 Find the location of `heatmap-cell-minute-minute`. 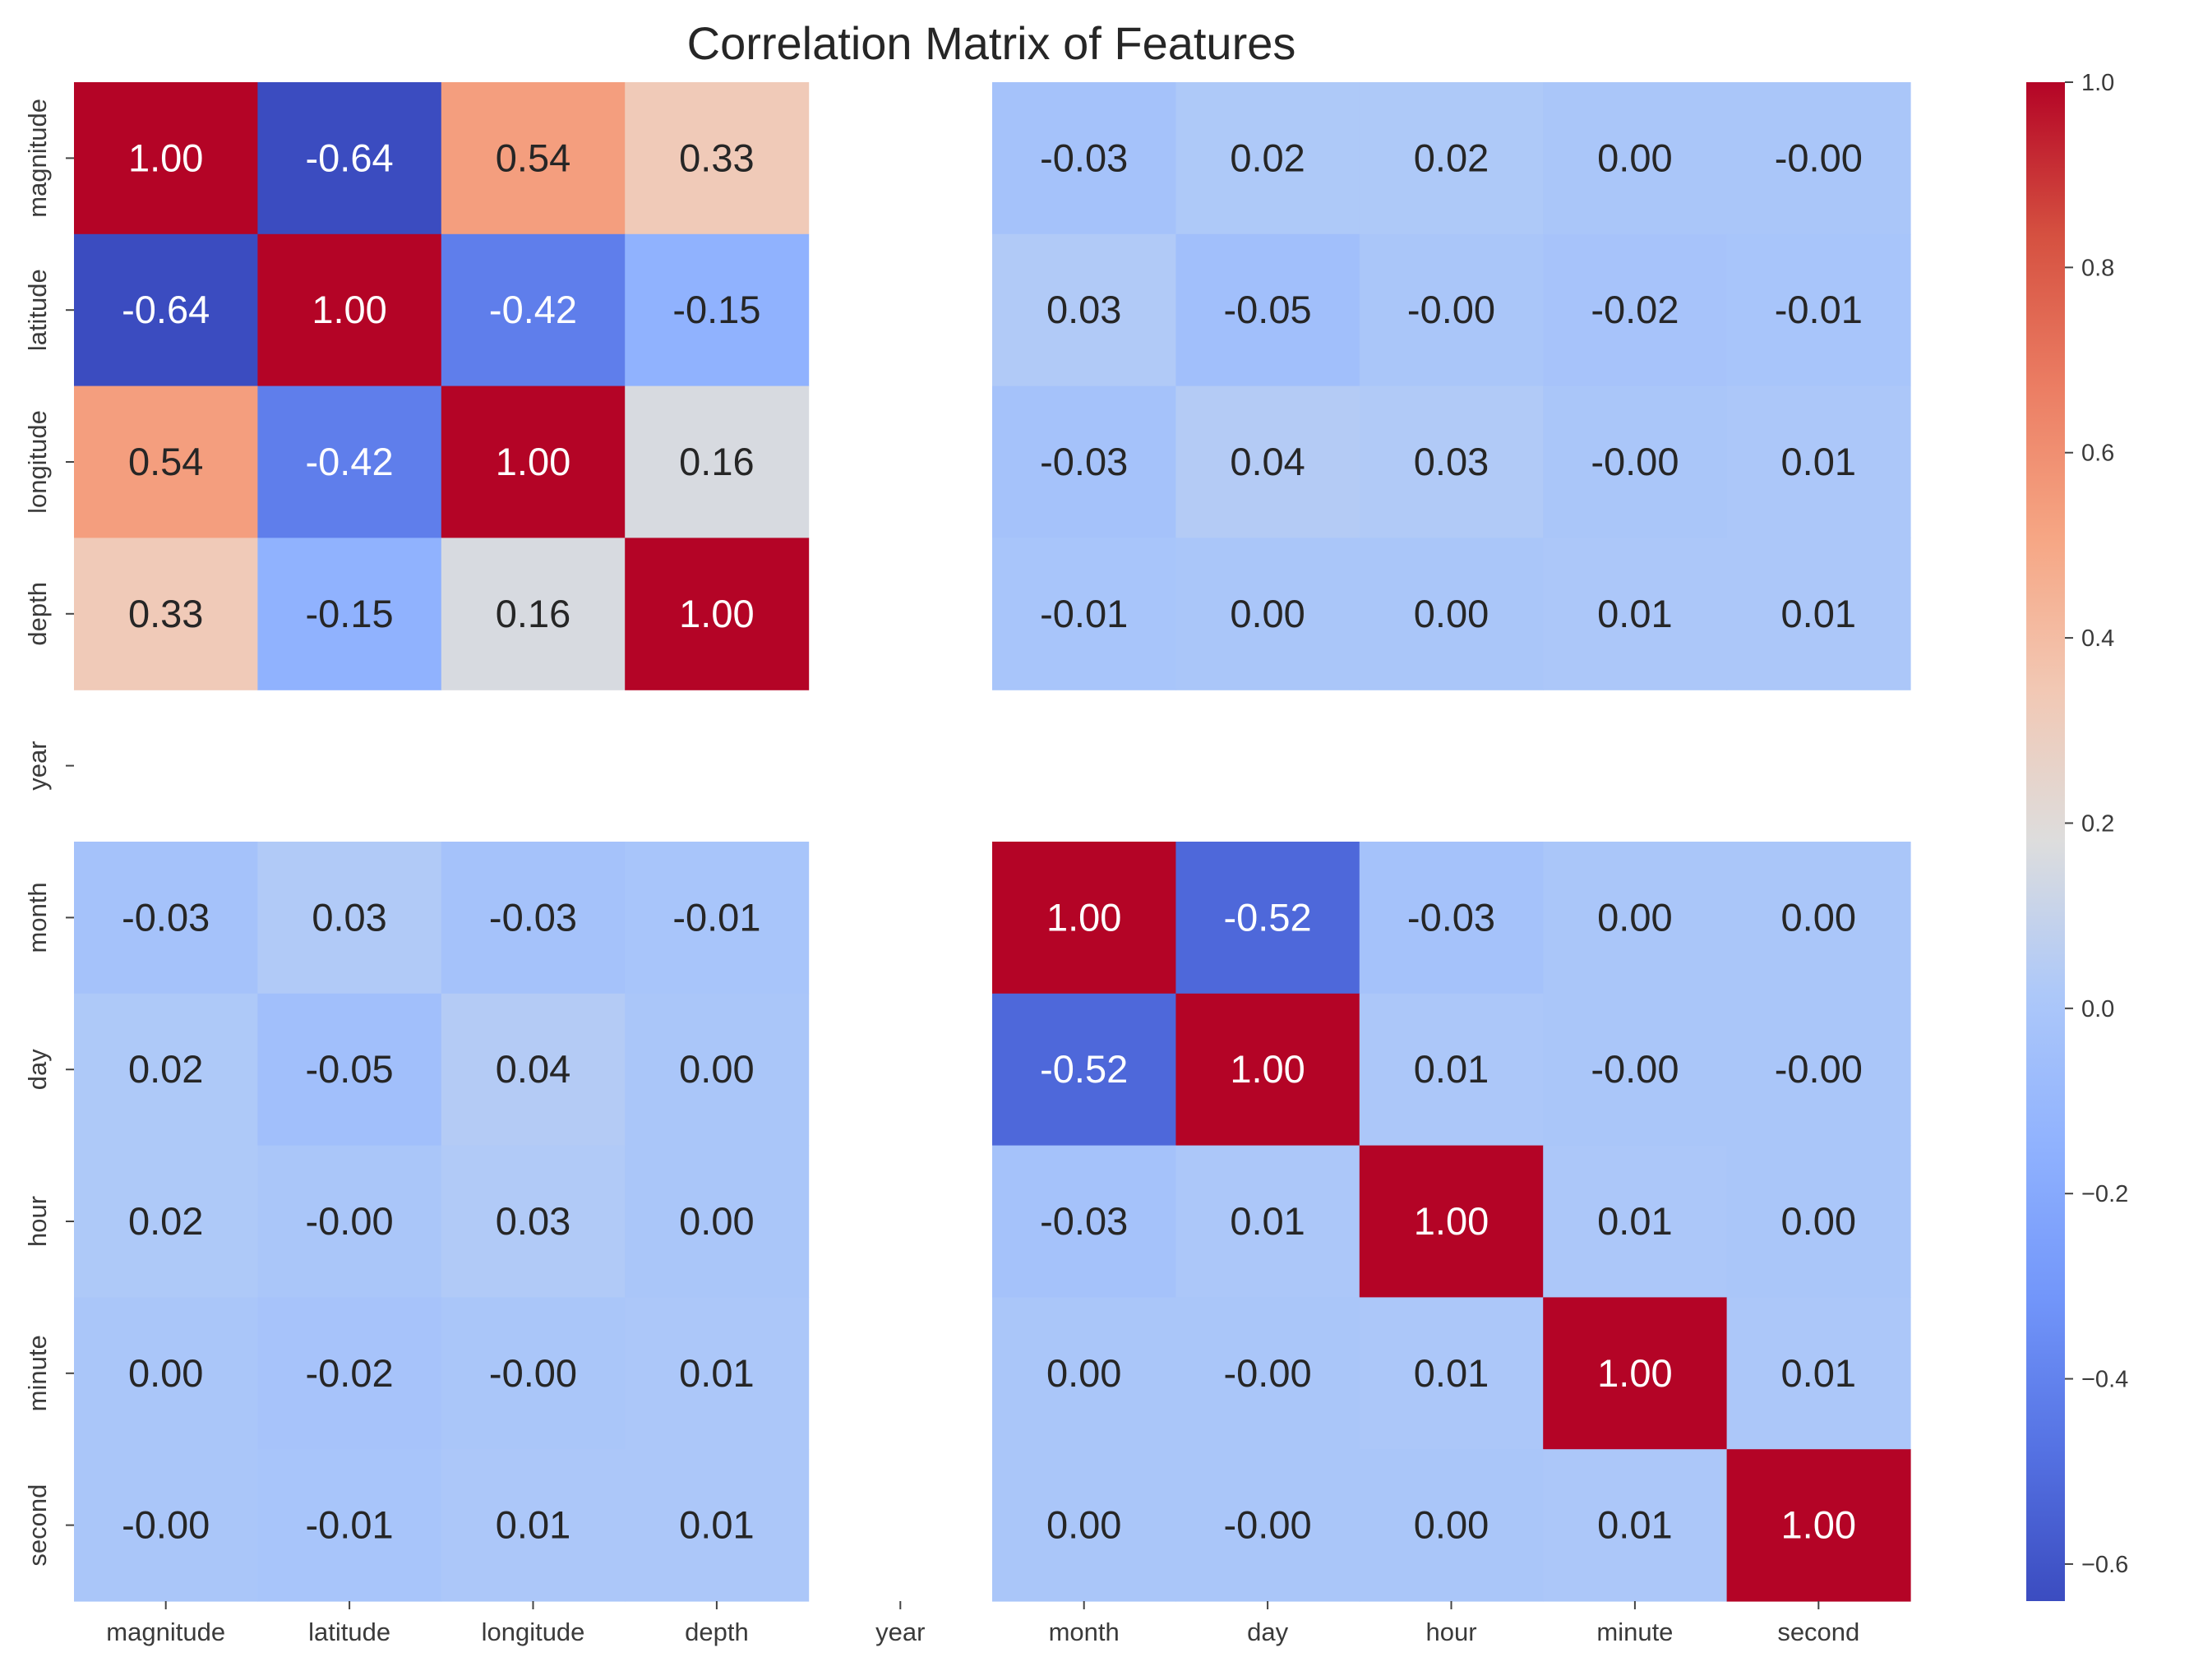

heatmap-cell-minute-minute is located at coordinates (1635, 1373).